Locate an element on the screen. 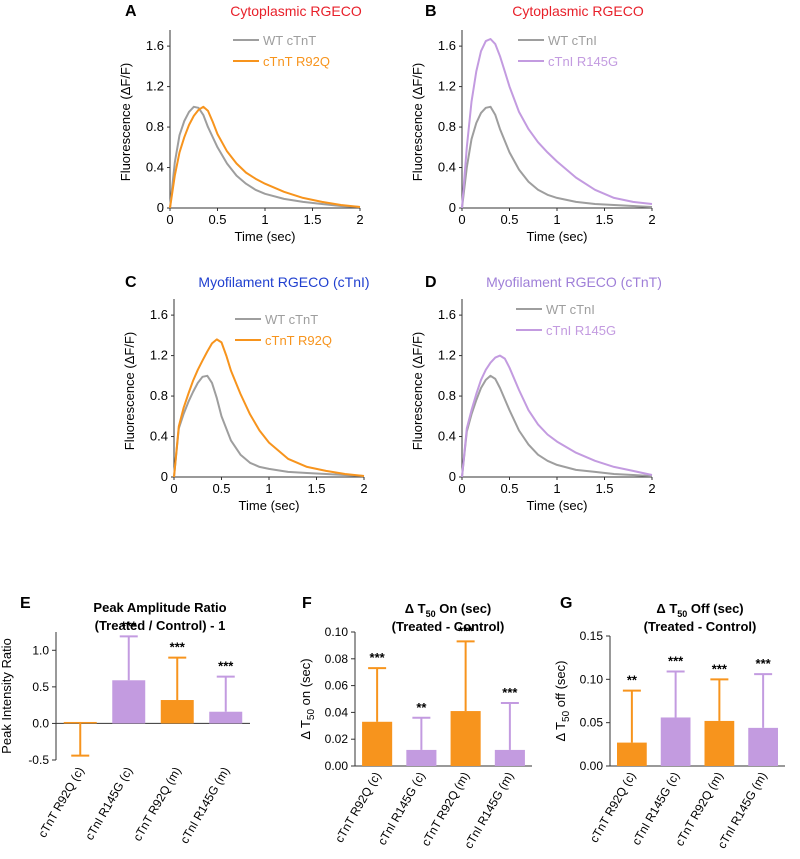 The width and height of the screenshot is (800, 859). chart-title-e: Peak Amplitude Ratio is located at coordinates (159, 607).